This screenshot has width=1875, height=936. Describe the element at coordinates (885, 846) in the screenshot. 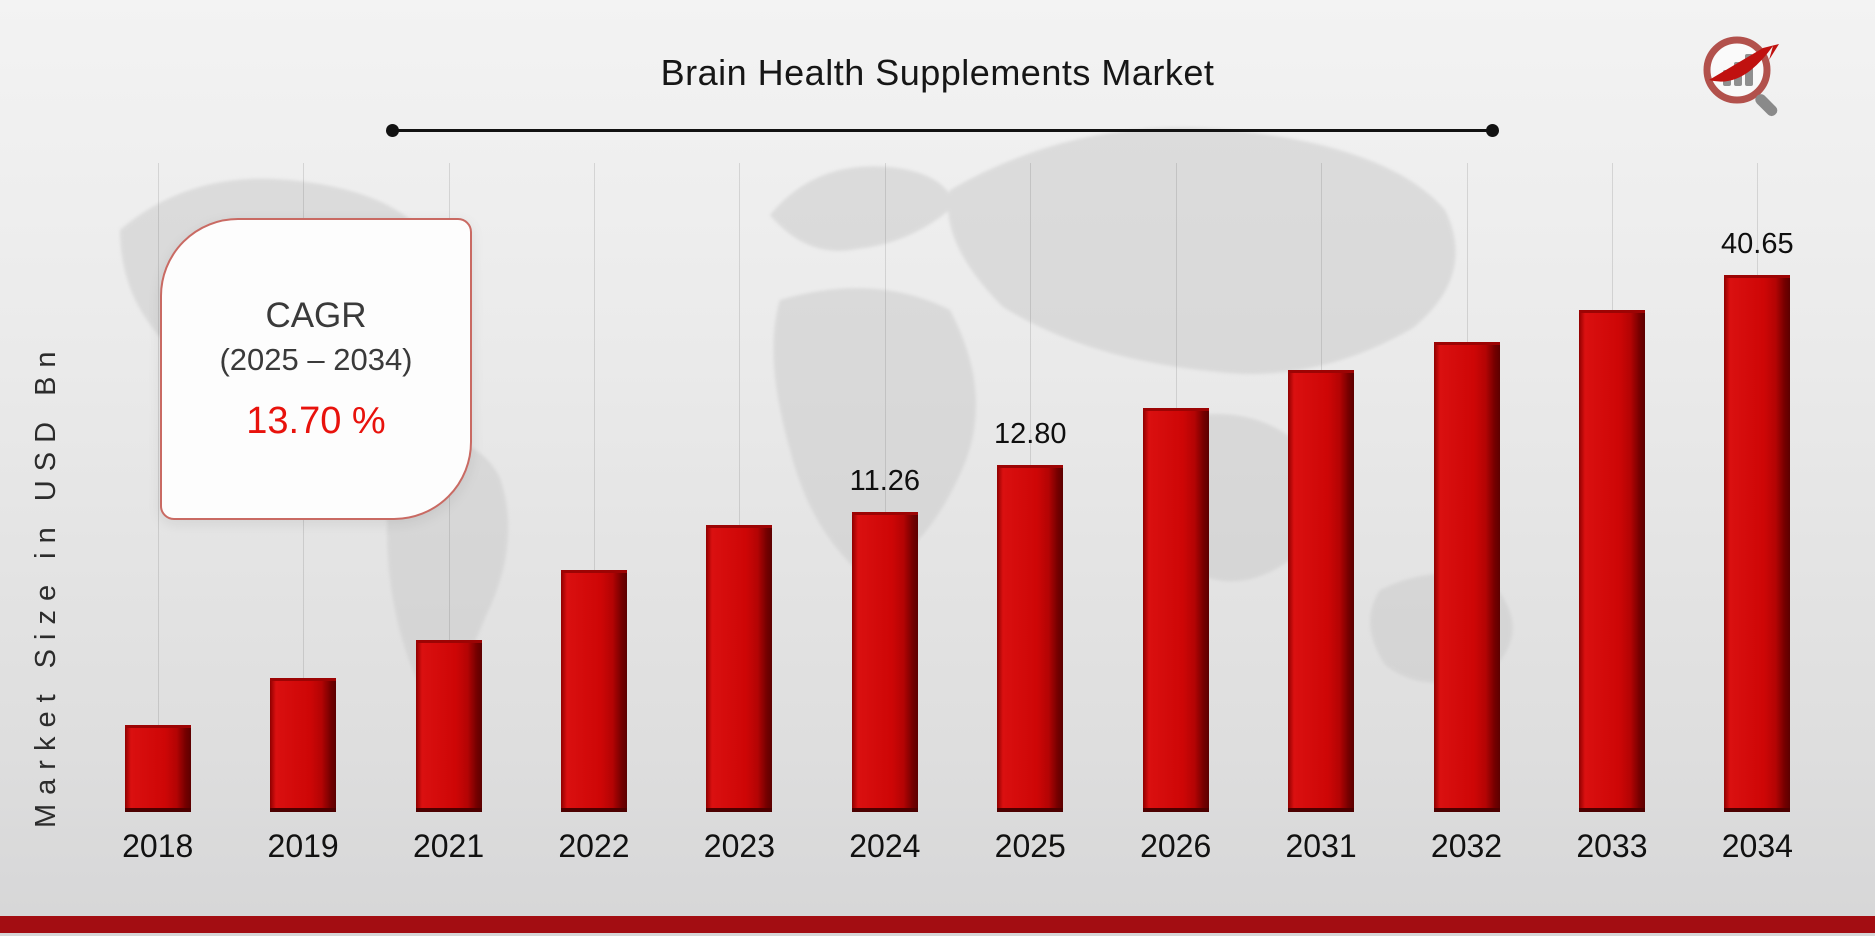

I see `x-tick-label: 2024` at that location.